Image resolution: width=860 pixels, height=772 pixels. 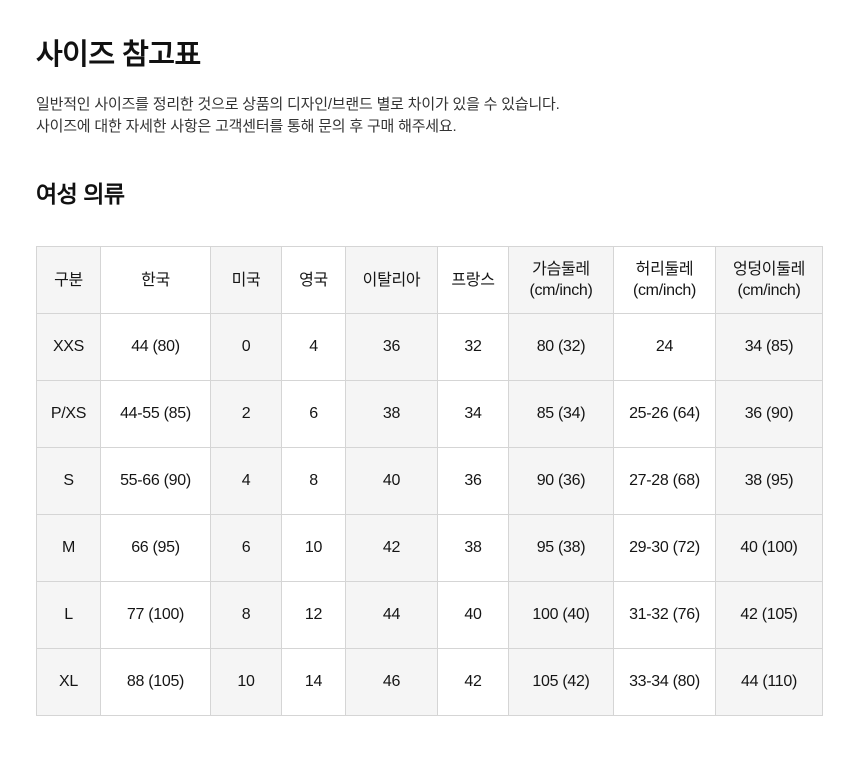 What do you see at coordinates (664, 548) in the screenshot?
I see `size-value-cell: 29-30 (72)` at bounding box center [664, 548].